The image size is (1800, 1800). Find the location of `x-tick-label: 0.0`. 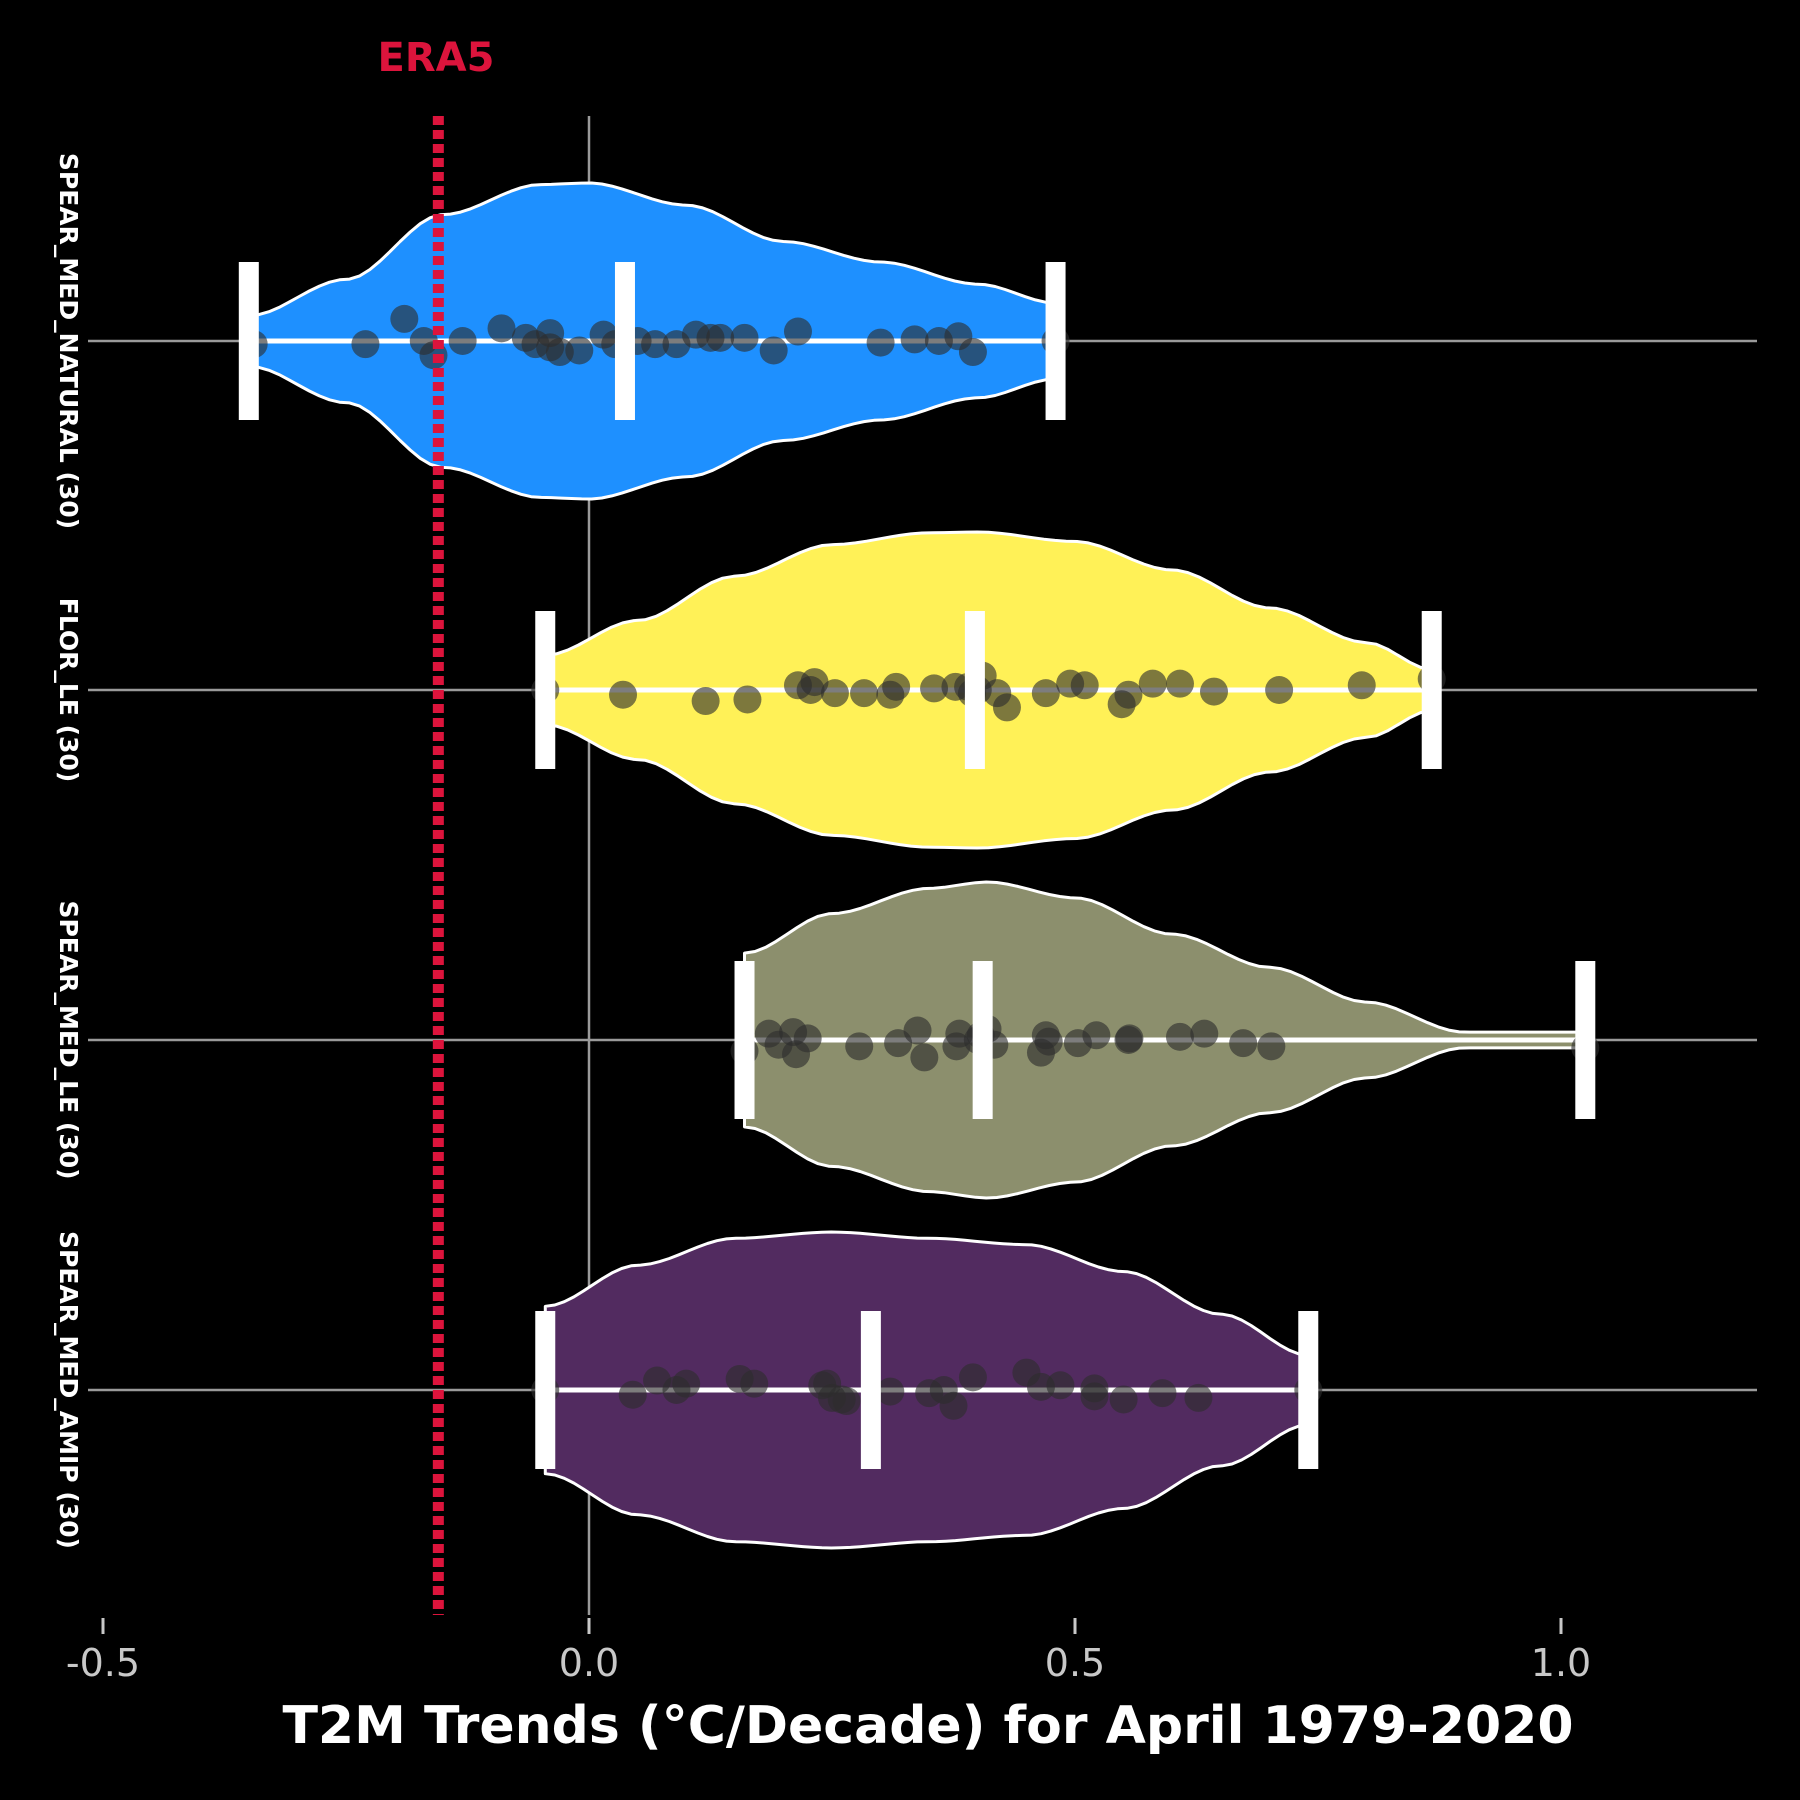

x-tick-label: 0.0 is located at coordinates (589, 1663).